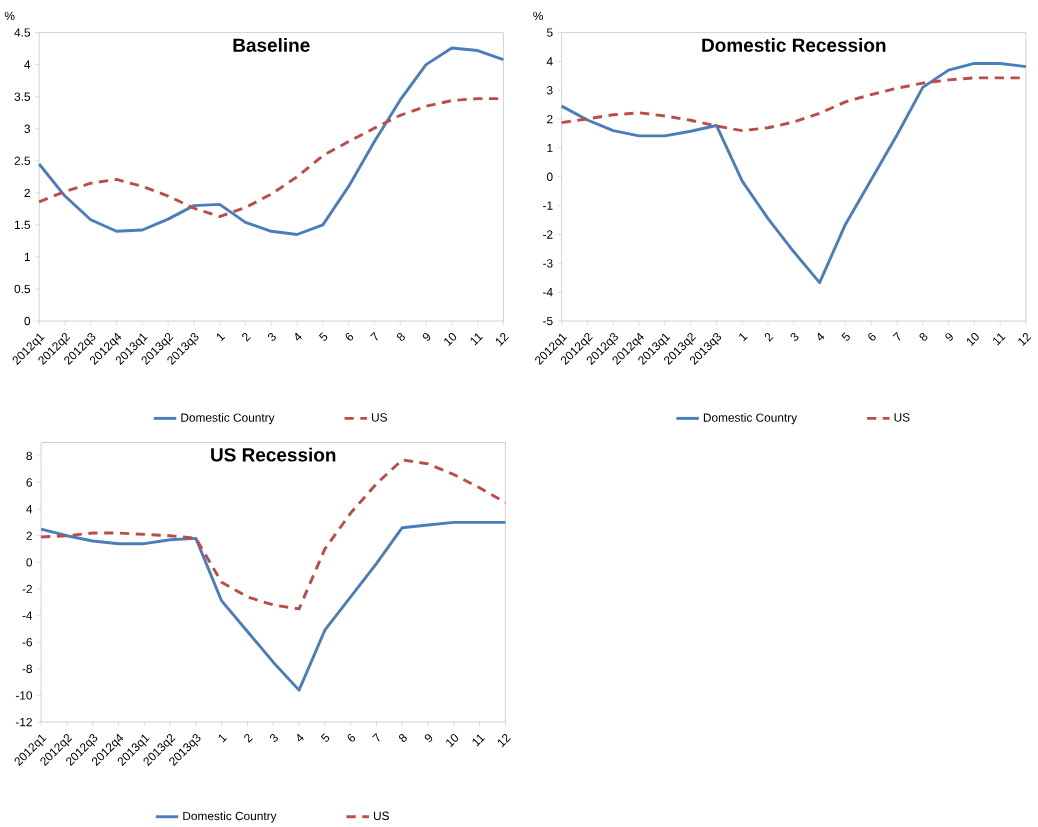 The height and width of the screenshot is (827, 1038). What do you see at coordinates (548, 205) in the screenshot?
I see `y-tick-label: -1` at bounding box center [548, 205].